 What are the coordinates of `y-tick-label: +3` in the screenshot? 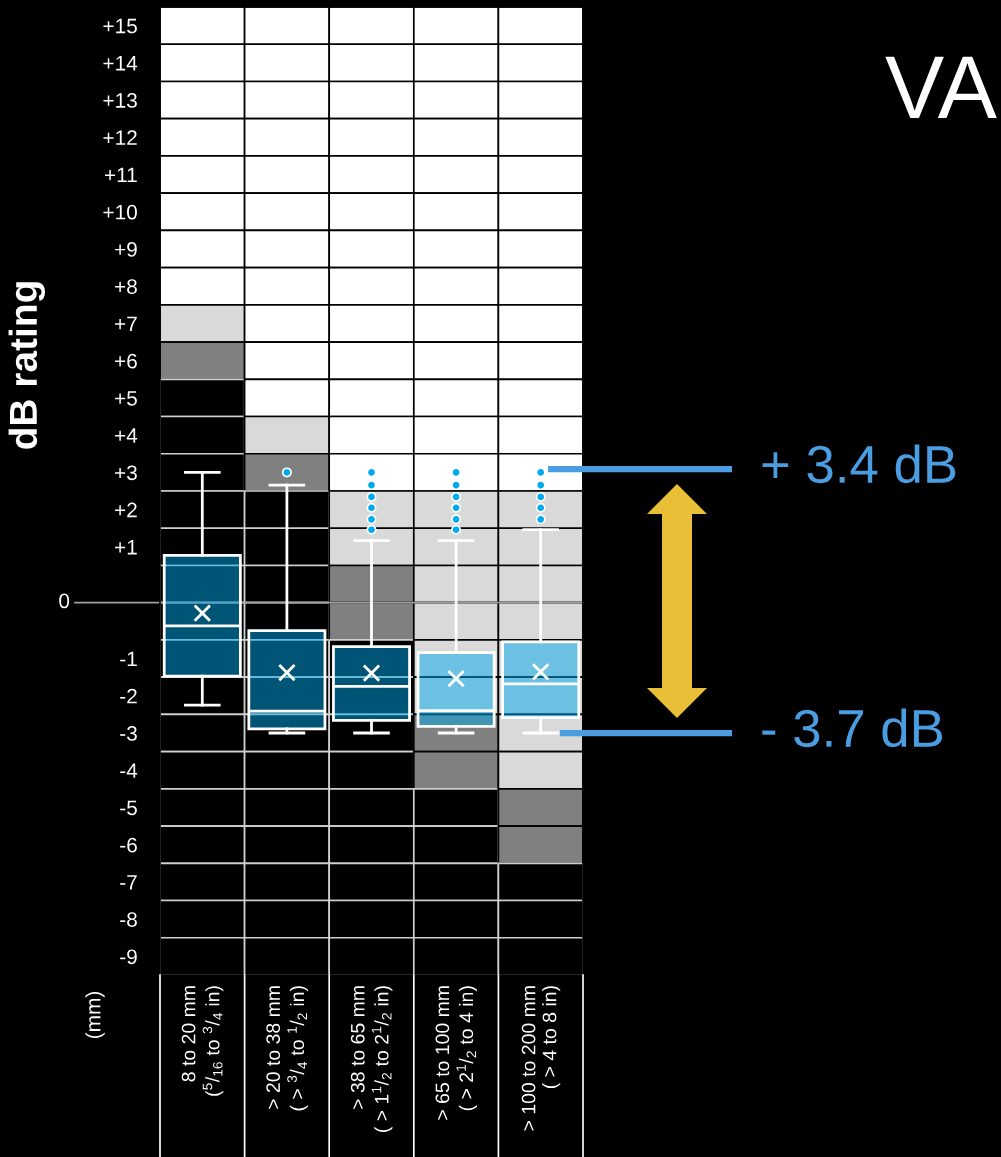 It's located at (126, 473).